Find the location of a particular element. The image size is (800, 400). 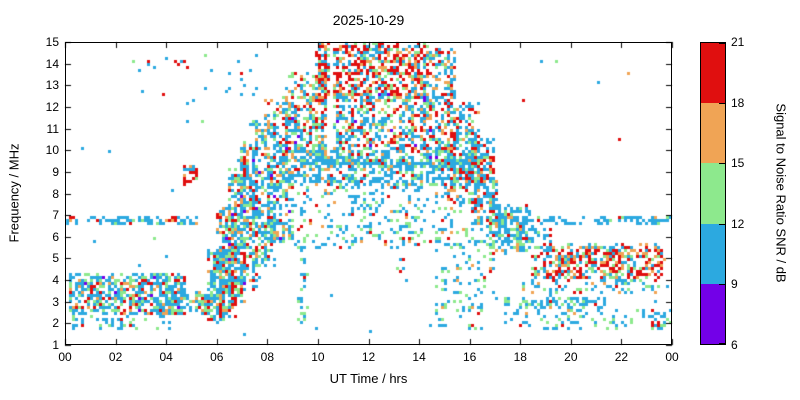

x-tick-label: 10 is located at coordinates (318, 357).